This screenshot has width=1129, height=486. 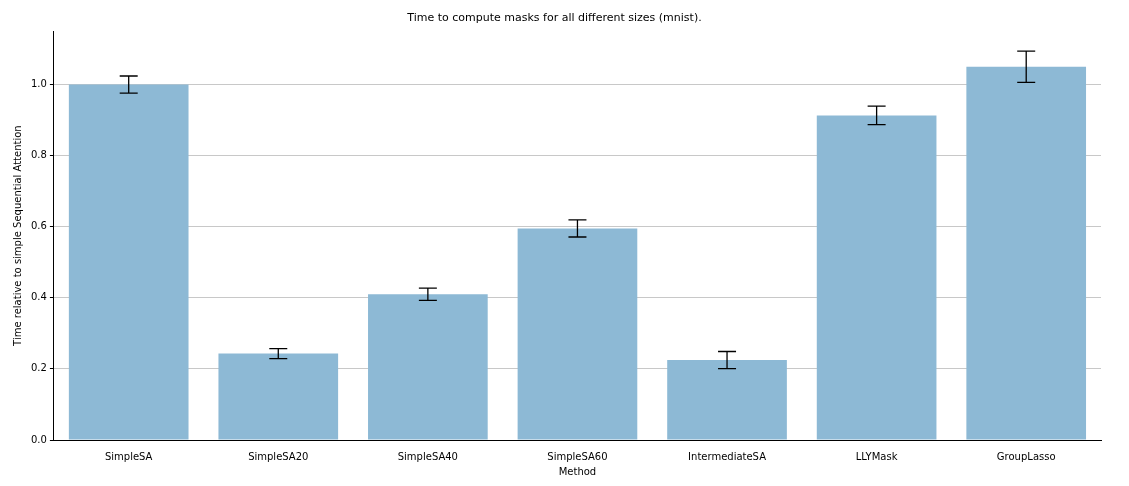 I want to click on y-tick-label: 0.0, so click(x=39, y=439).